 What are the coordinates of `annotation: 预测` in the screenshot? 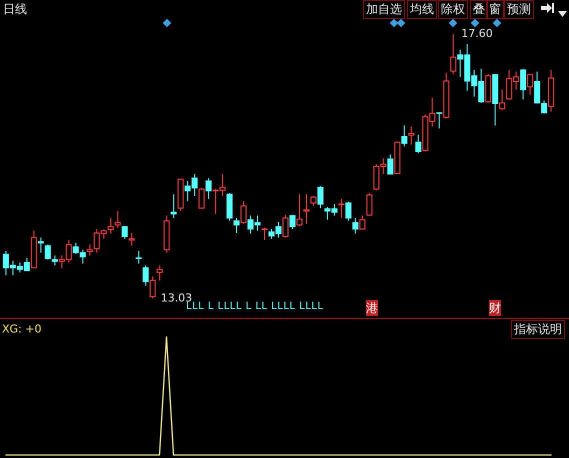 It's located at (519, 9).